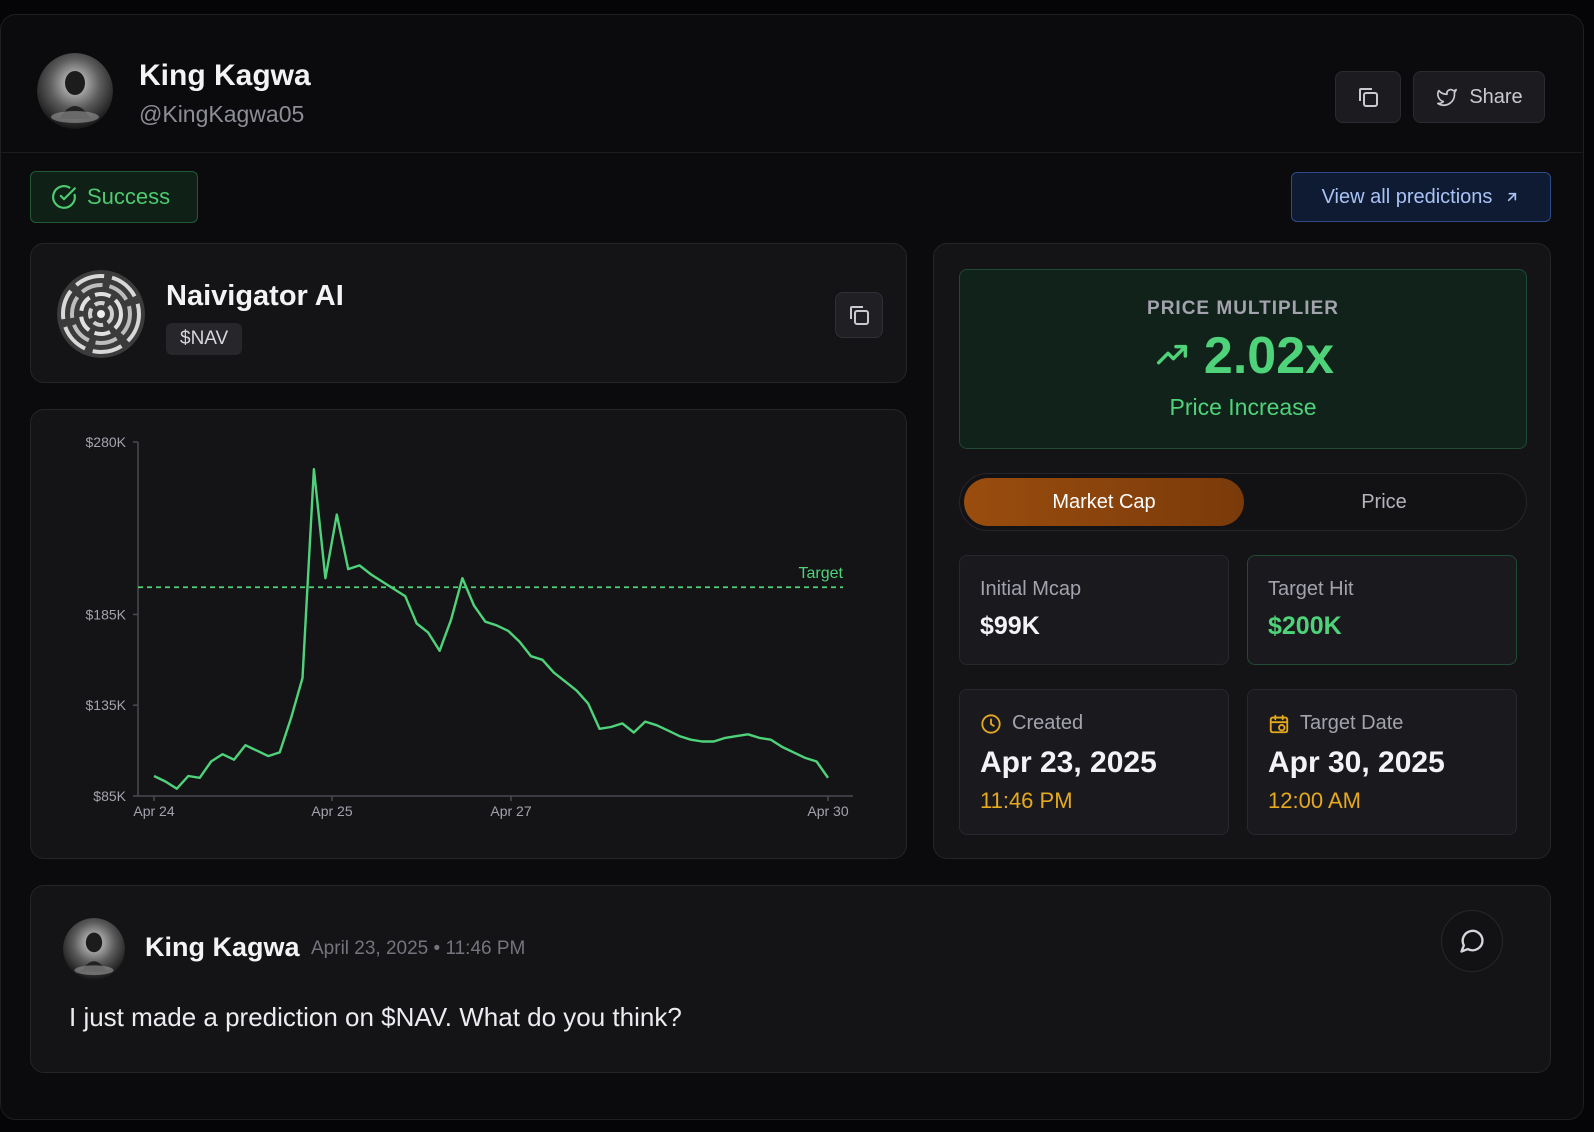  What do you see at coordinates (1243, 407) in the screenshot?
I see `multiplier-subtitle: Price Increase` at bounding box center [1243, 407].